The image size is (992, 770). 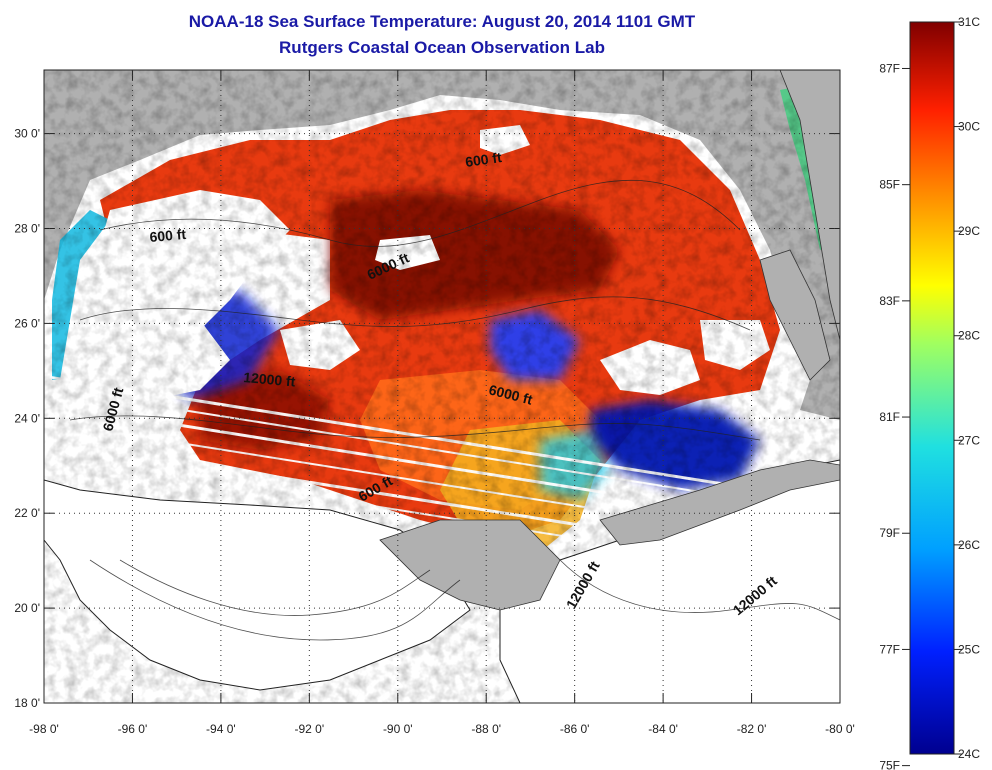 What do you see at coordinates (442, 47) in the screenshot?
I see `map-subtitle: Rutgers Coastal Ocean Observation Lab` at bounding box center [442, 47].